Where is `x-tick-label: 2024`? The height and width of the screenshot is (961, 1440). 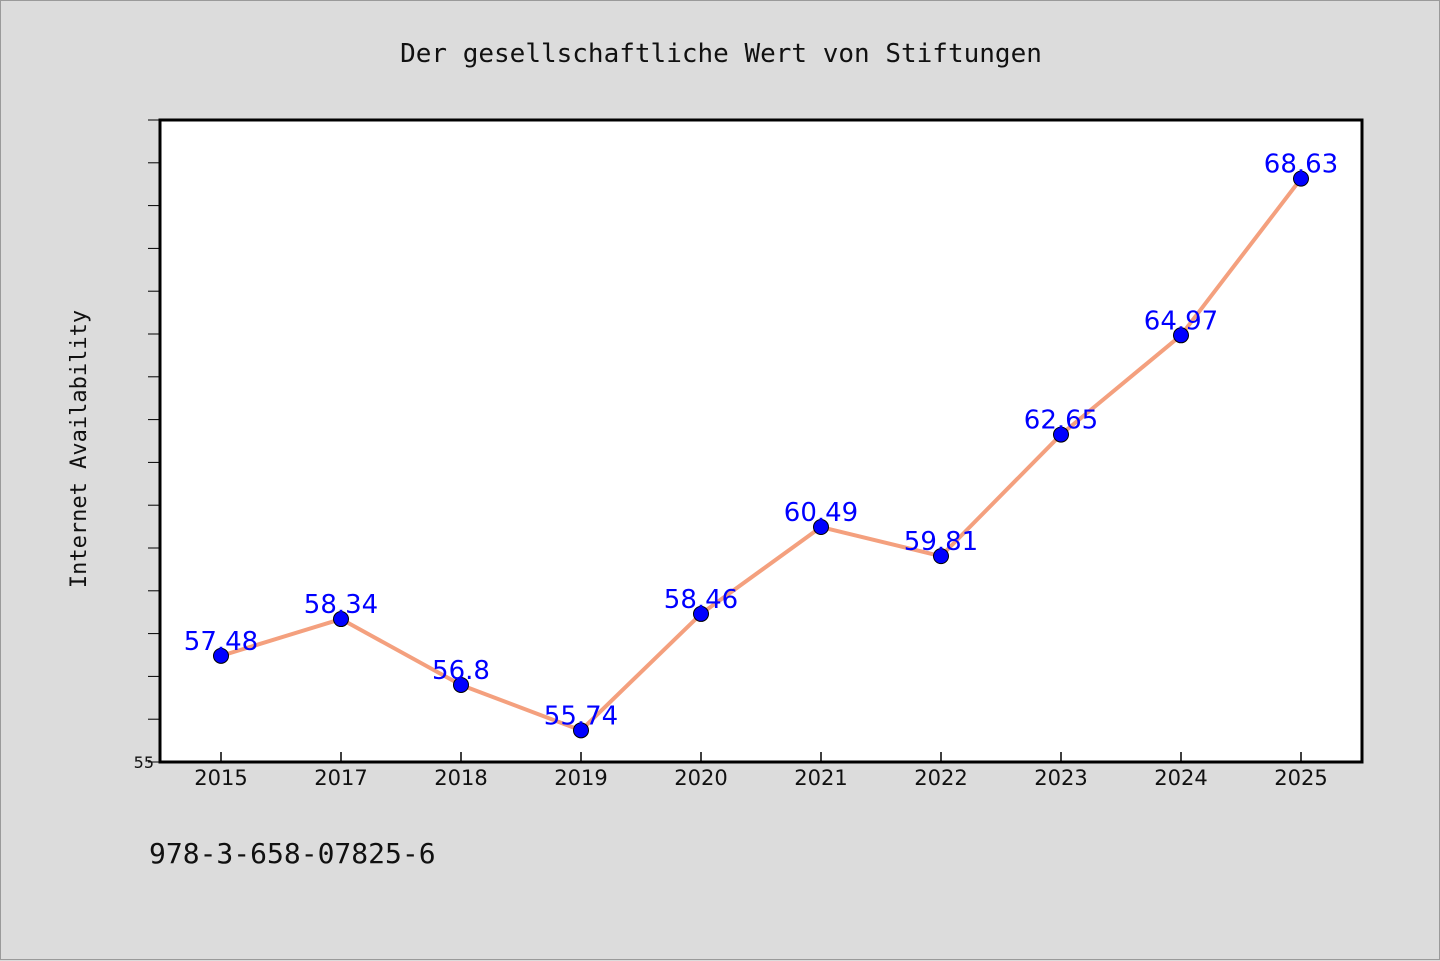
x-tick-label: 2024 is located at coordinates (1180, 778).